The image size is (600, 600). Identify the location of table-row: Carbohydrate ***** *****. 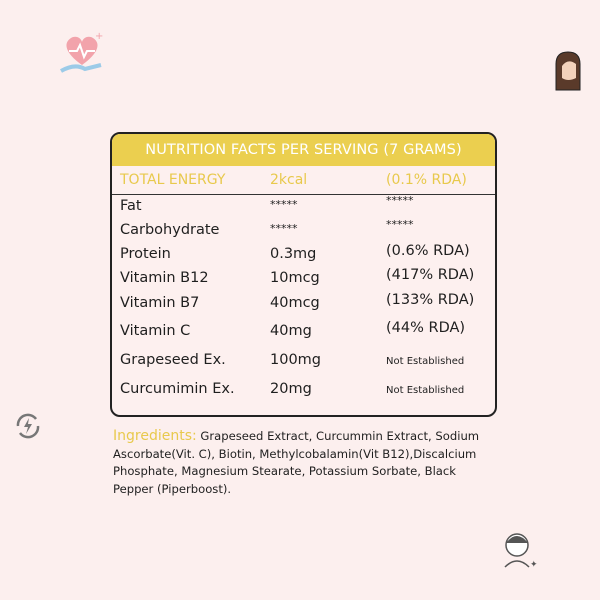
(303, 231).